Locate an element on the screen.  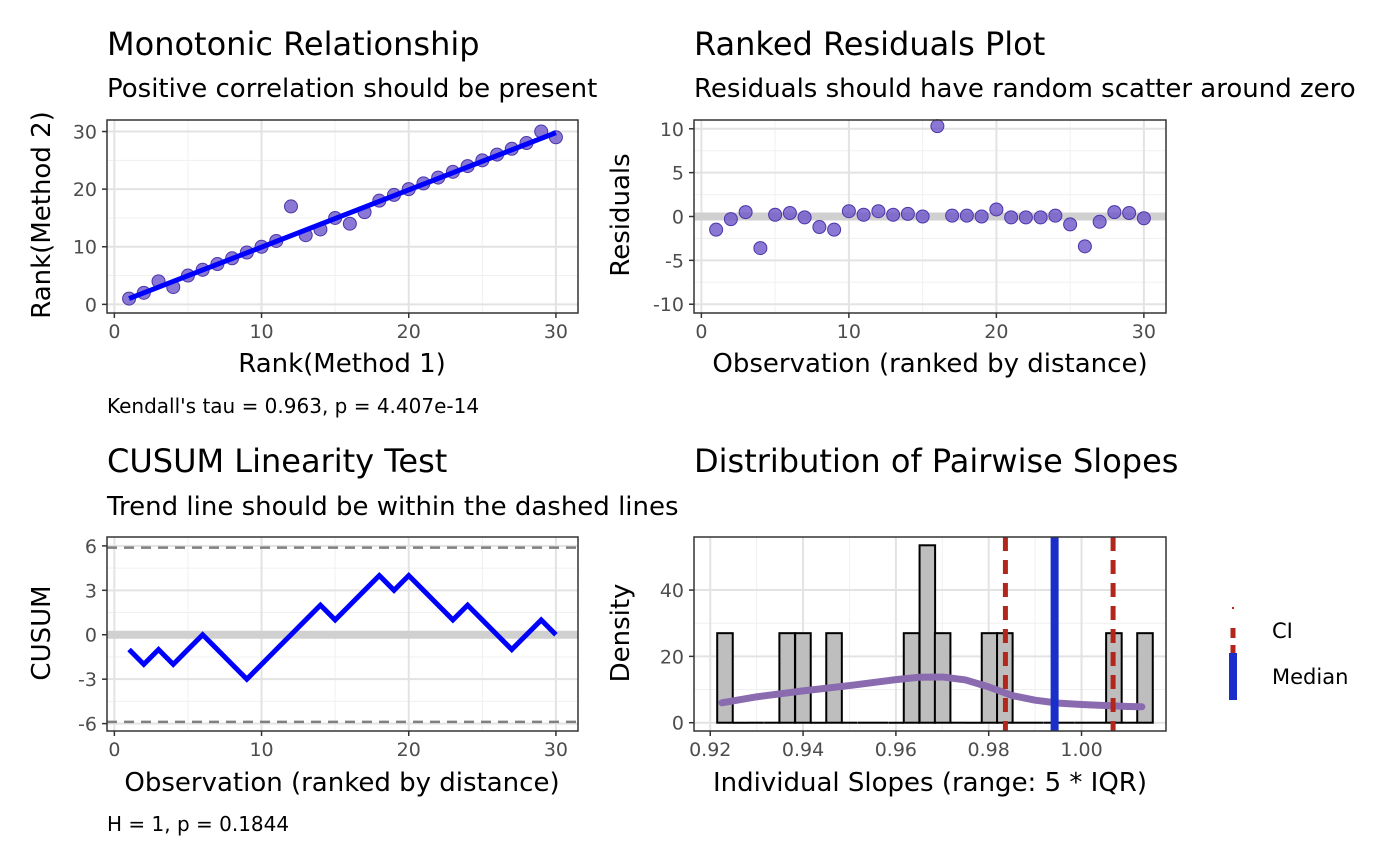
p1-title: Monotonic Relationship is located at coordinates (293, 44).